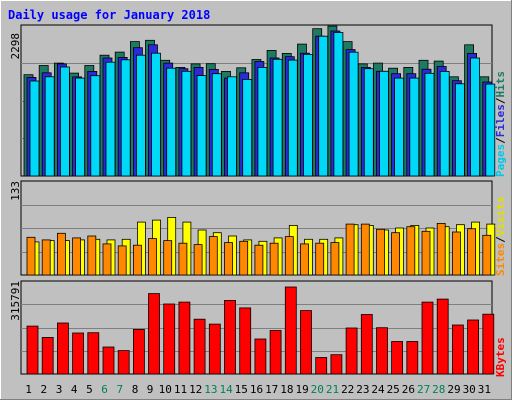  What do you see at coordinates (15, 46) in the screenshot?
I see `hits-ymax-label: 2298` at bounding box center [15, 46].